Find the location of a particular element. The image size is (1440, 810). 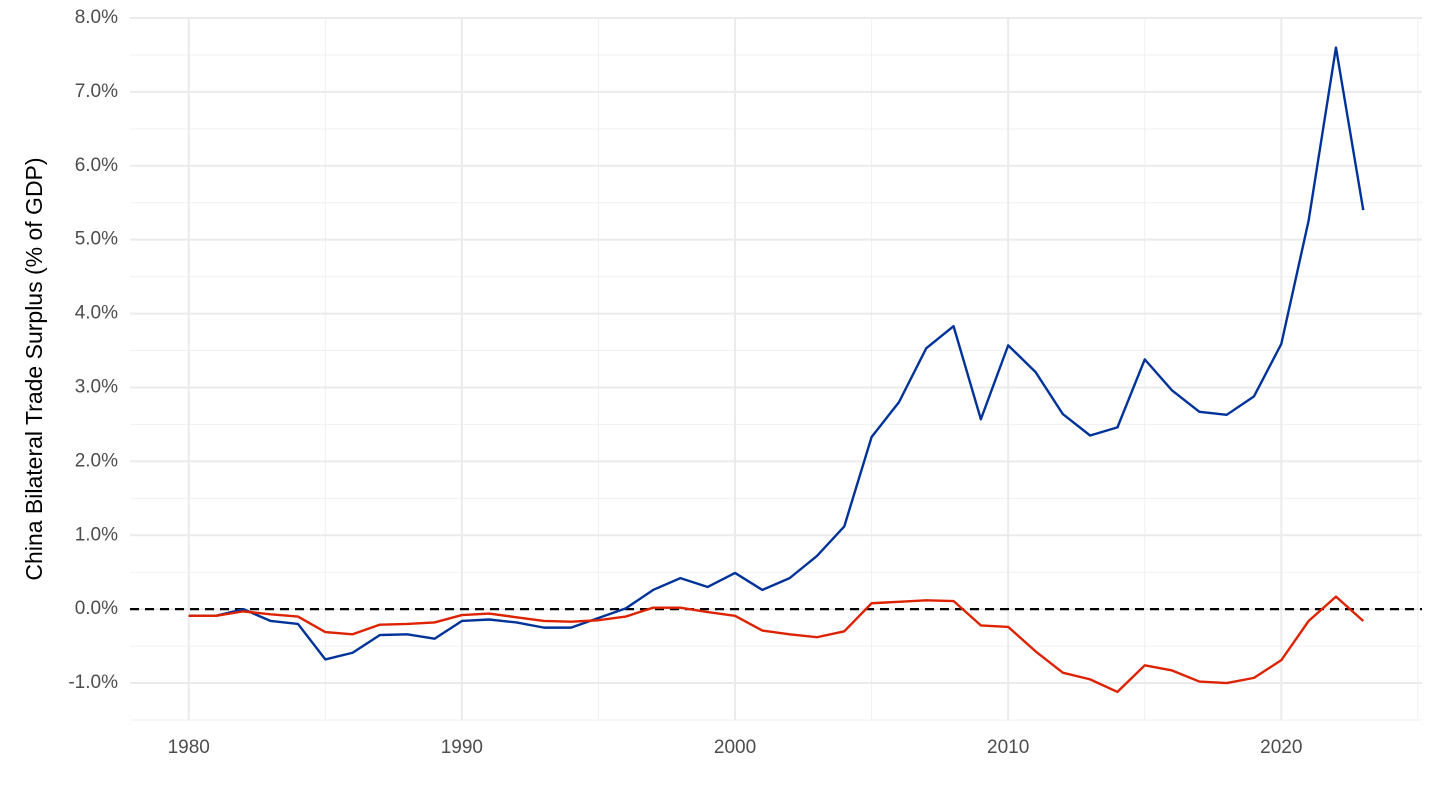

data-line is located at coordinates (776, 644).